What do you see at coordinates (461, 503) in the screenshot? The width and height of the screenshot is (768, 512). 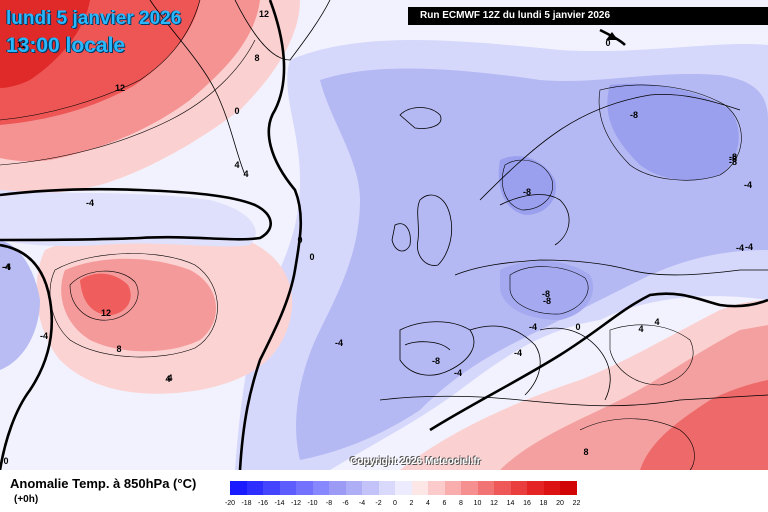 I see `legend-tick: 8` at bounding box center [461, 503].